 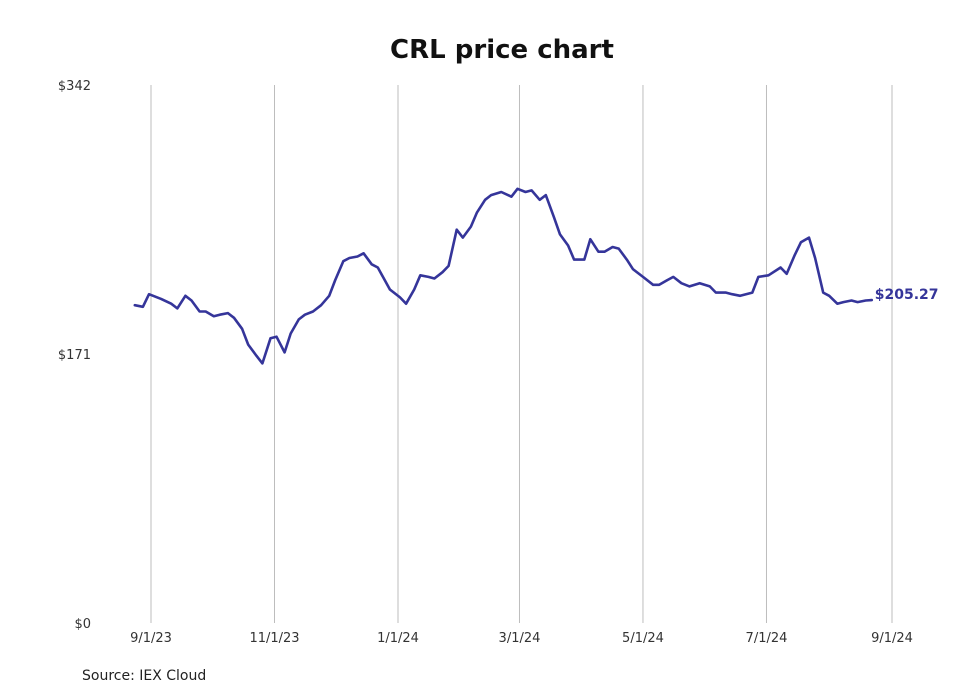 I want to click on x-tick-label: 9/1/23, so click(x=151, y=638).